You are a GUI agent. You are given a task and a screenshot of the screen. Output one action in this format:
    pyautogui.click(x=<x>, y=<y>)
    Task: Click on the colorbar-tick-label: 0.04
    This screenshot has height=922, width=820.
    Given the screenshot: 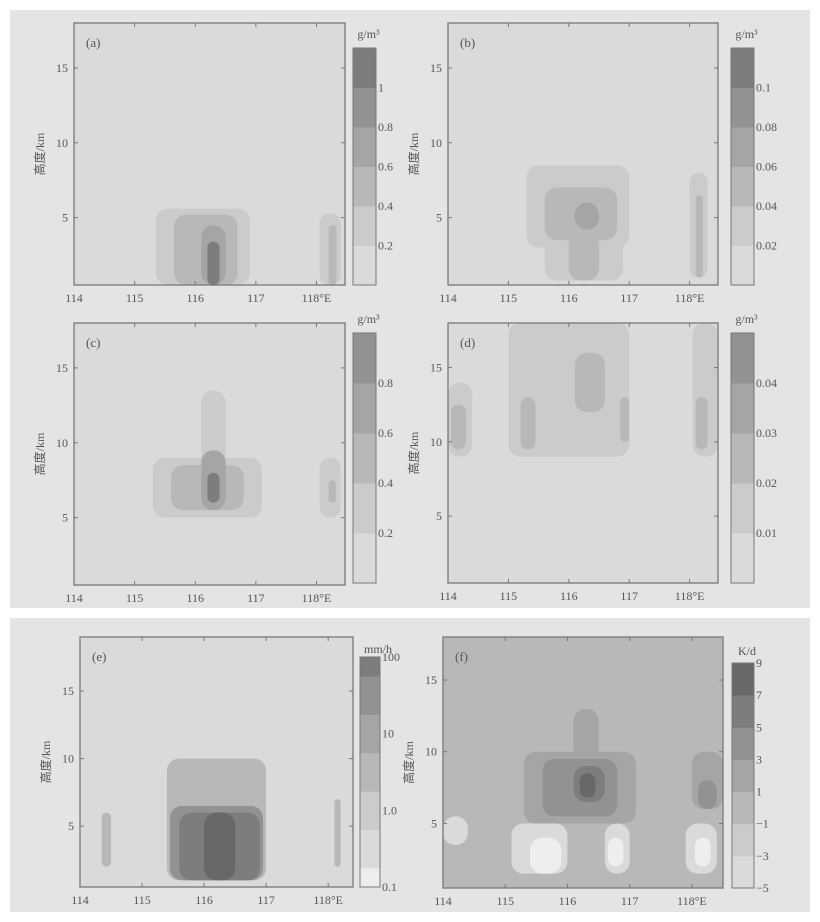 What is the action you would take?
    pyautogui.click(x=766, y=206)
    